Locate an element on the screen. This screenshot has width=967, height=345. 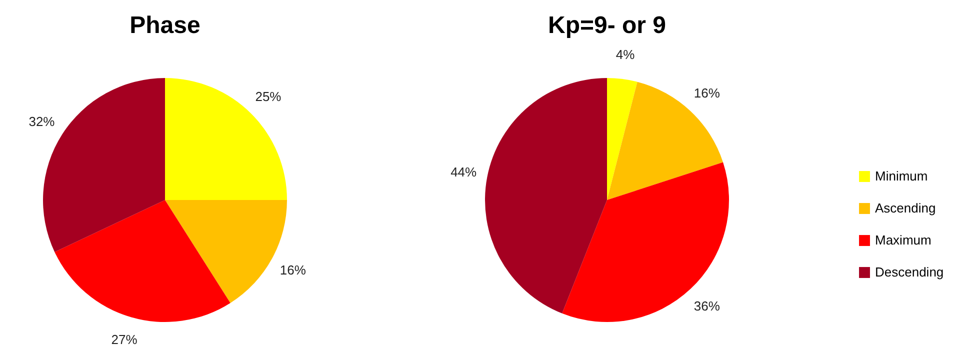
legend-label: Ascending is located at coordinates (905, 208).